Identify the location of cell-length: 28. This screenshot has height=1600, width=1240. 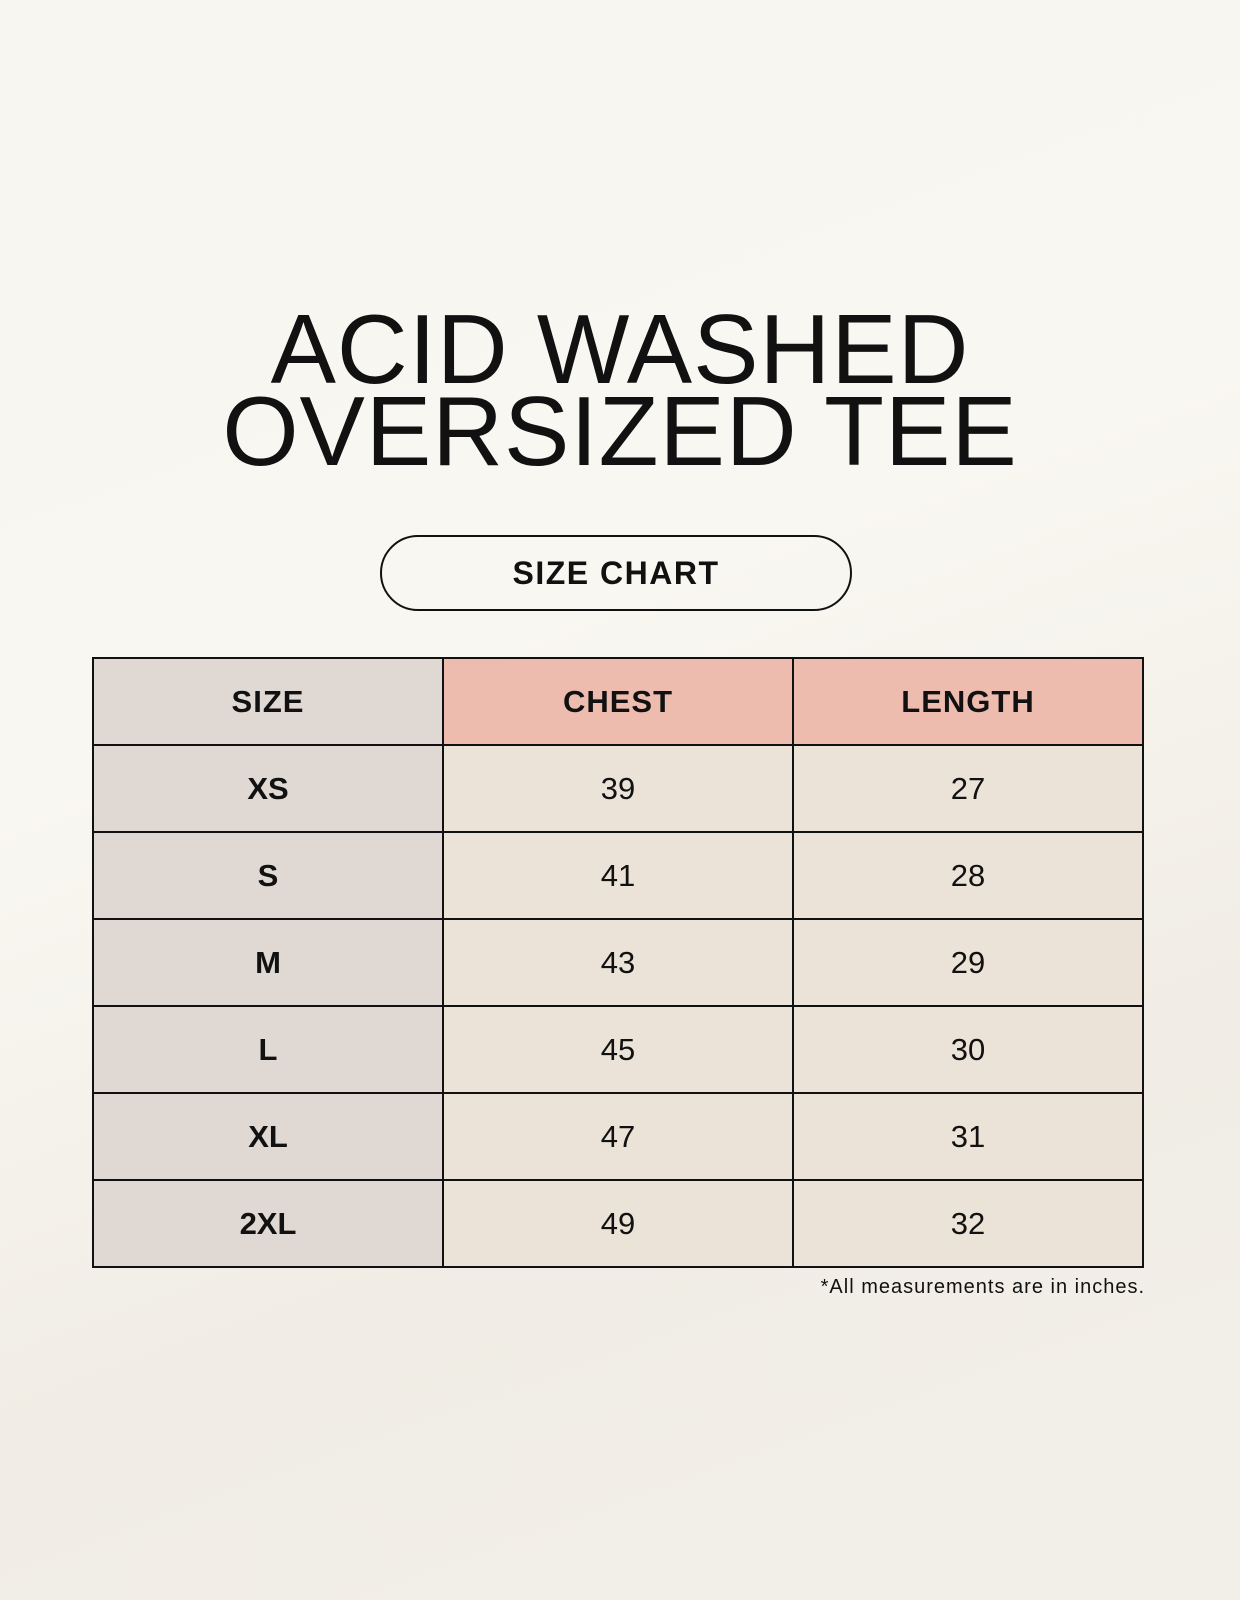
(968, 875).